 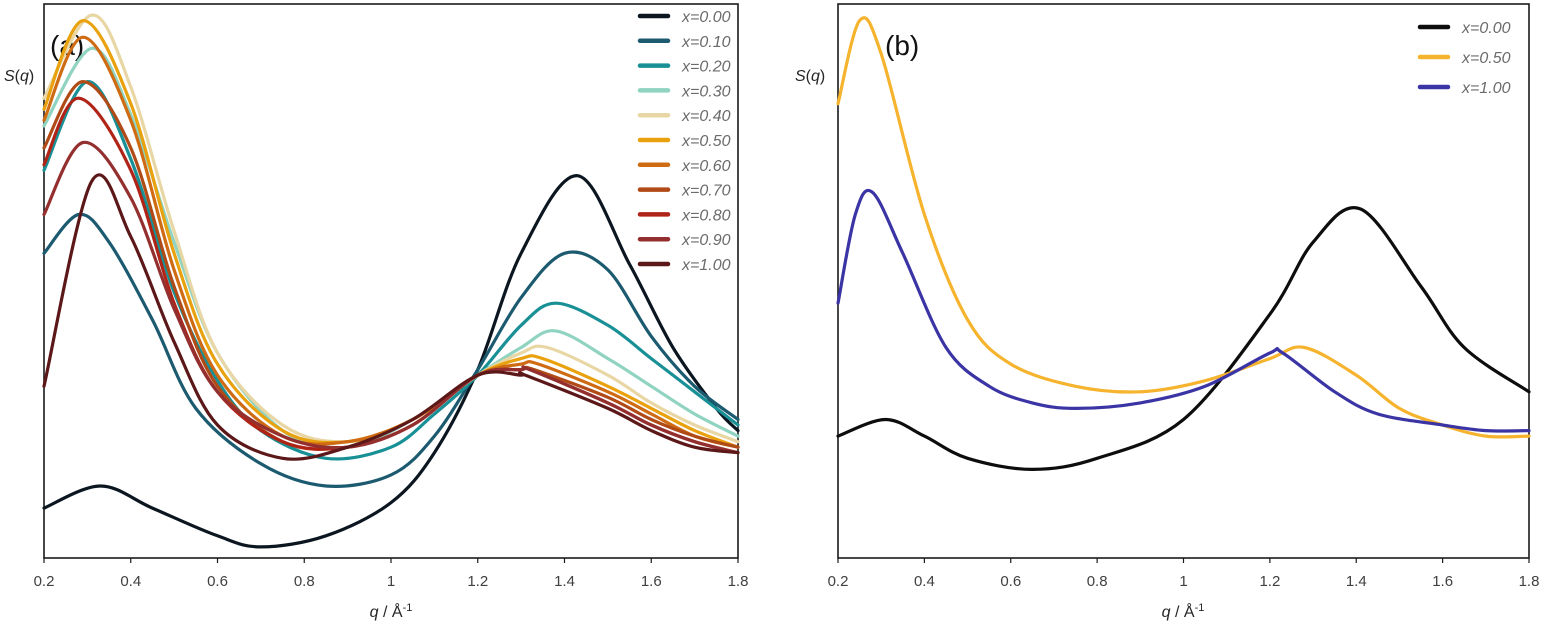 I want to click on legend-label: x=0.20, so click(x=706, y=67).